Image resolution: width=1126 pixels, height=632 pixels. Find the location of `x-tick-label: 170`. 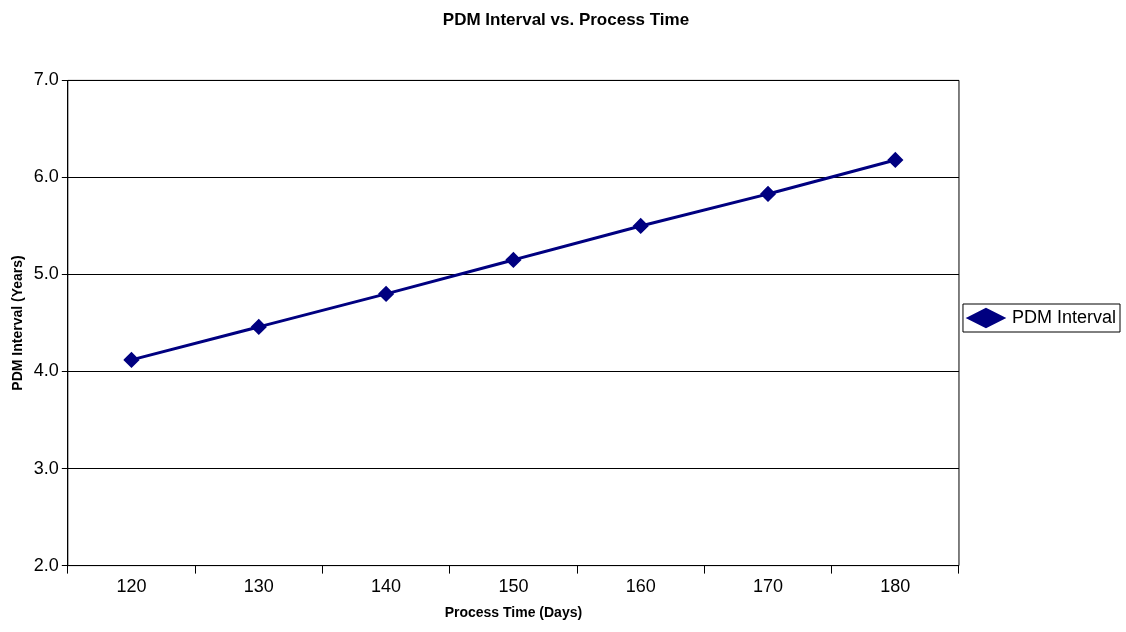

x-tick-label: 170 is located at coordinates (768, 586).